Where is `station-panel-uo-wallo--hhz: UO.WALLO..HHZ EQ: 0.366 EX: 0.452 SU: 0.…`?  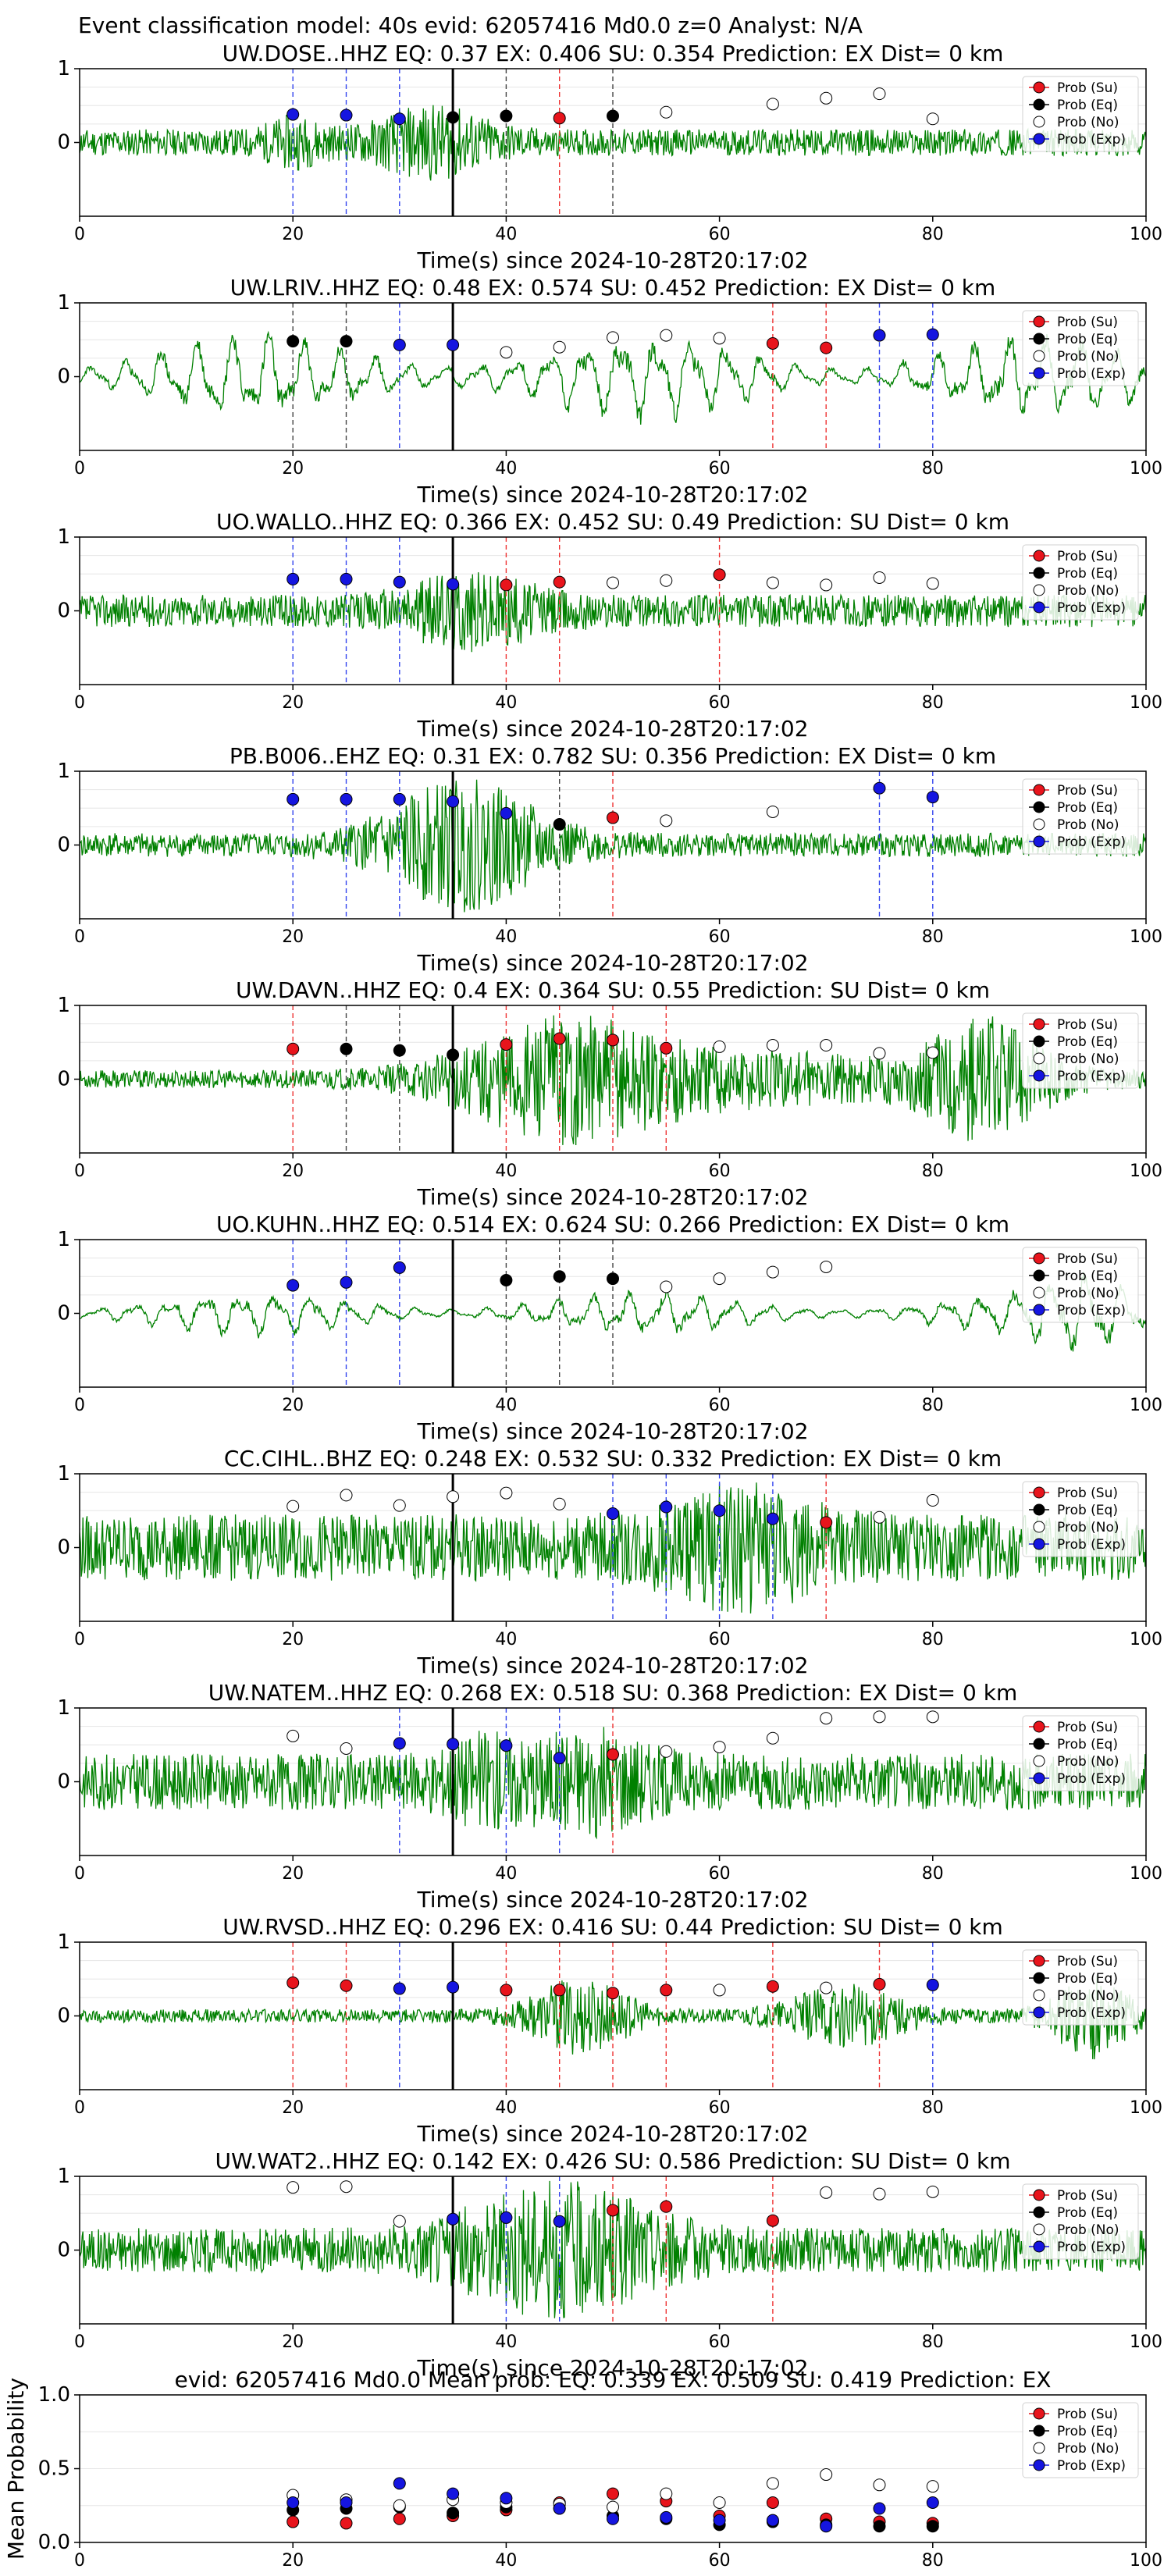 station-panel-uo-wallo--hhz: UO.WALLO..HHZ EQ: 0.366 EX: 0.452 SU: 0.… is located at coordinates (609, 625).